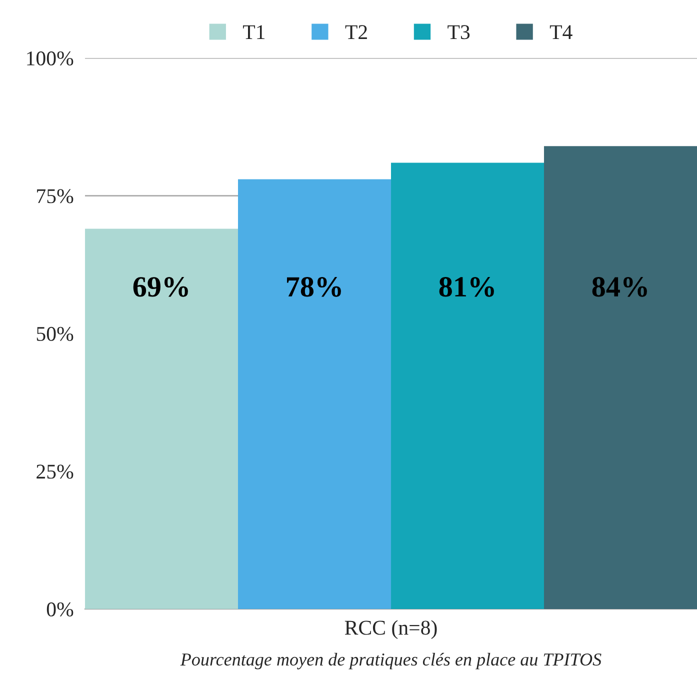 The image size is (697, 679). Describe the element at coordinates (55, 333) in the screenshot. I see `y-tick-label: 50%` at that location.